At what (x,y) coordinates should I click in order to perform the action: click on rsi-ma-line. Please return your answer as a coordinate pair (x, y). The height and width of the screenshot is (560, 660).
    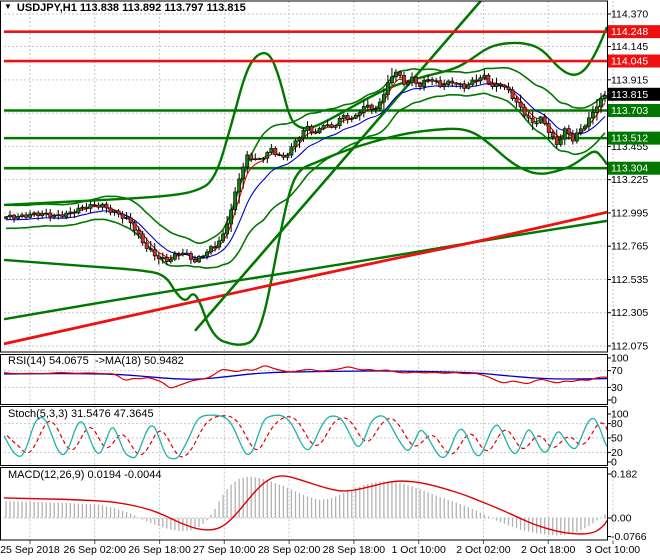
    Looking at the image, I should click on (305, 375).